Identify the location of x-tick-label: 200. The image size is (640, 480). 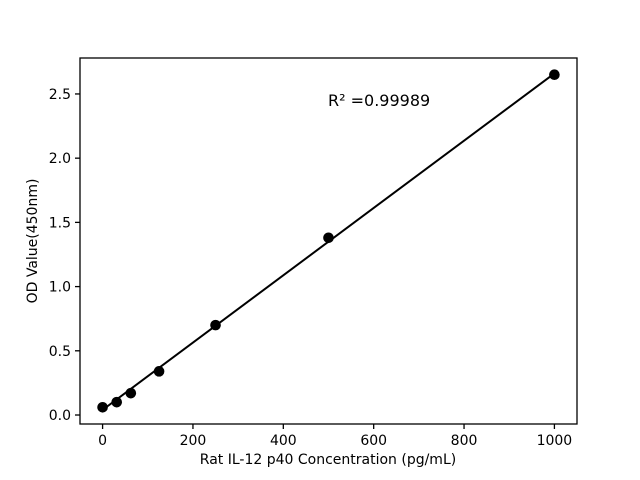
(193, 441).